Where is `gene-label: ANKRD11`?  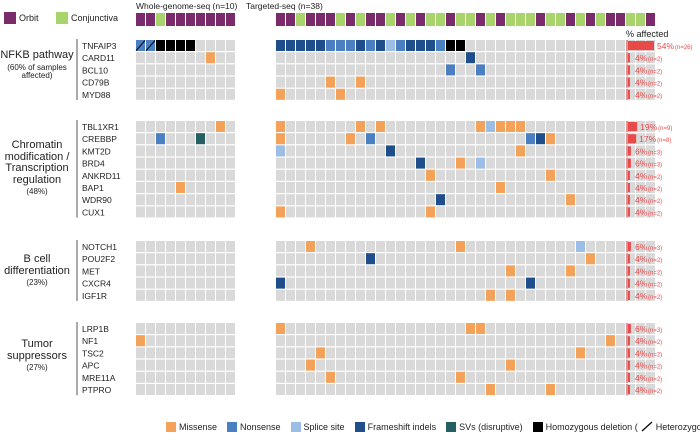 gene-label: ANKRD11 is located at coordinates (101, 176).